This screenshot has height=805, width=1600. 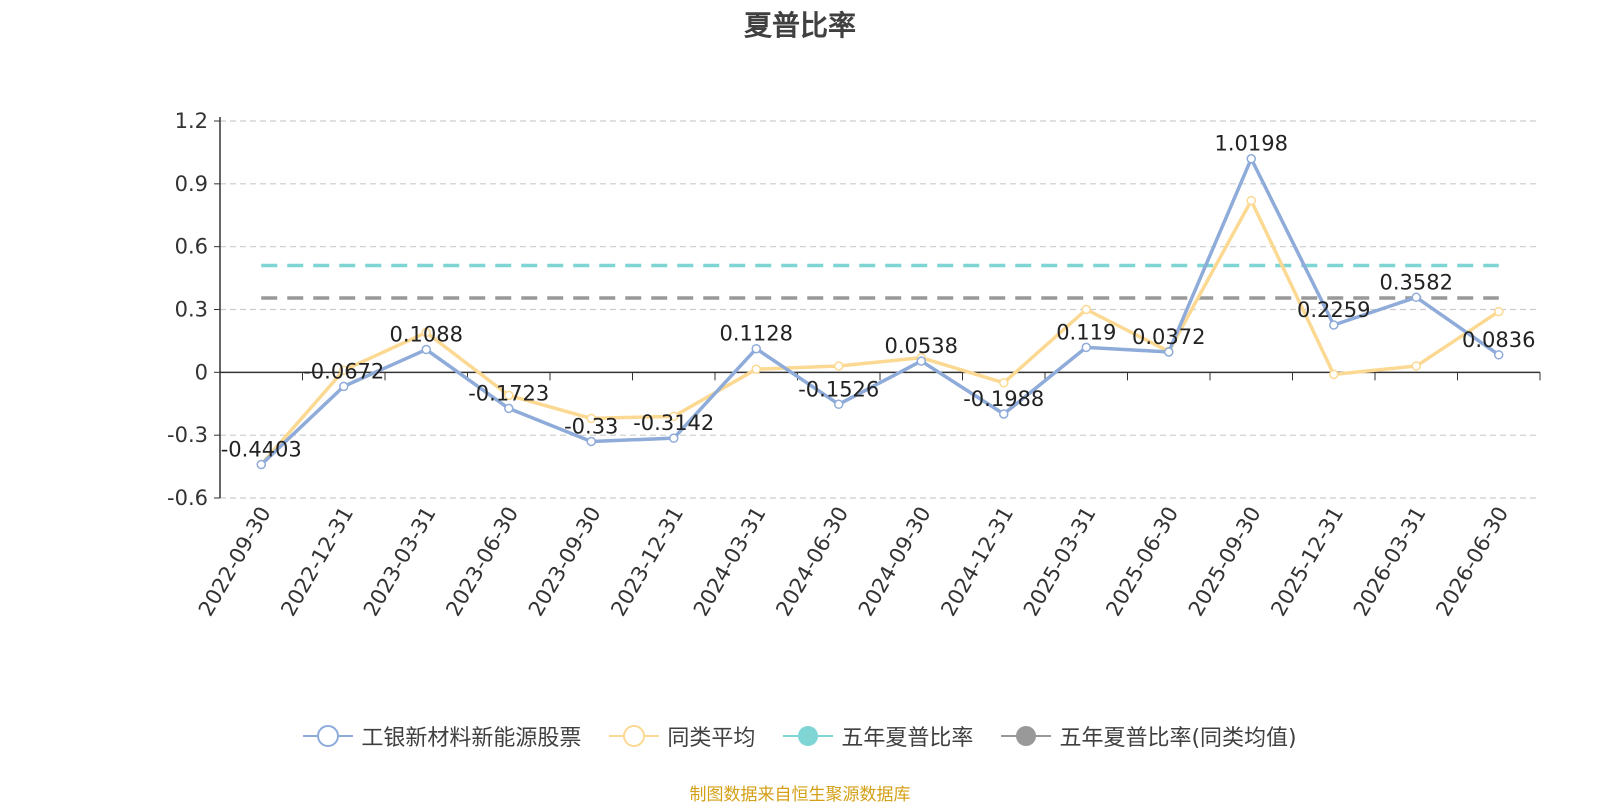 I want to click on x-tick-label: 2023-03-31, so click(x=400, y=562).